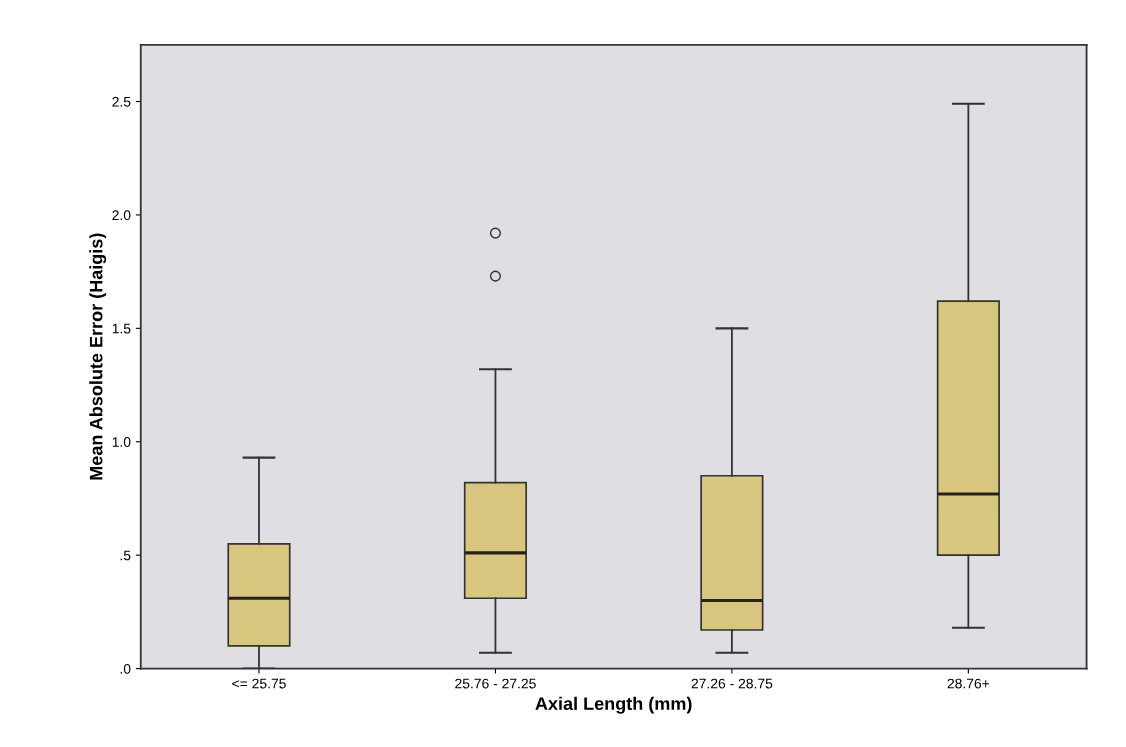 This screenshot has height=747, width=1126. What do you see at coordinates (121, 328) in the screenshot?
I see `y-tick-label: 1.5` at bounding box center [121, 328].